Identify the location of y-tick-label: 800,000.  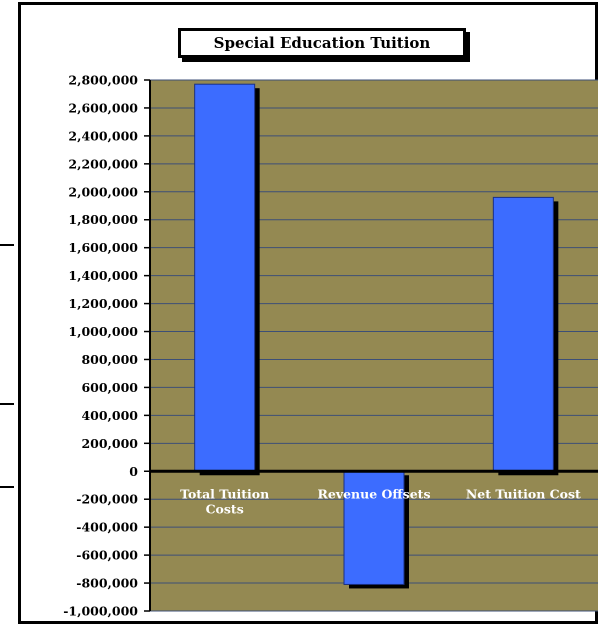
(109, 359).